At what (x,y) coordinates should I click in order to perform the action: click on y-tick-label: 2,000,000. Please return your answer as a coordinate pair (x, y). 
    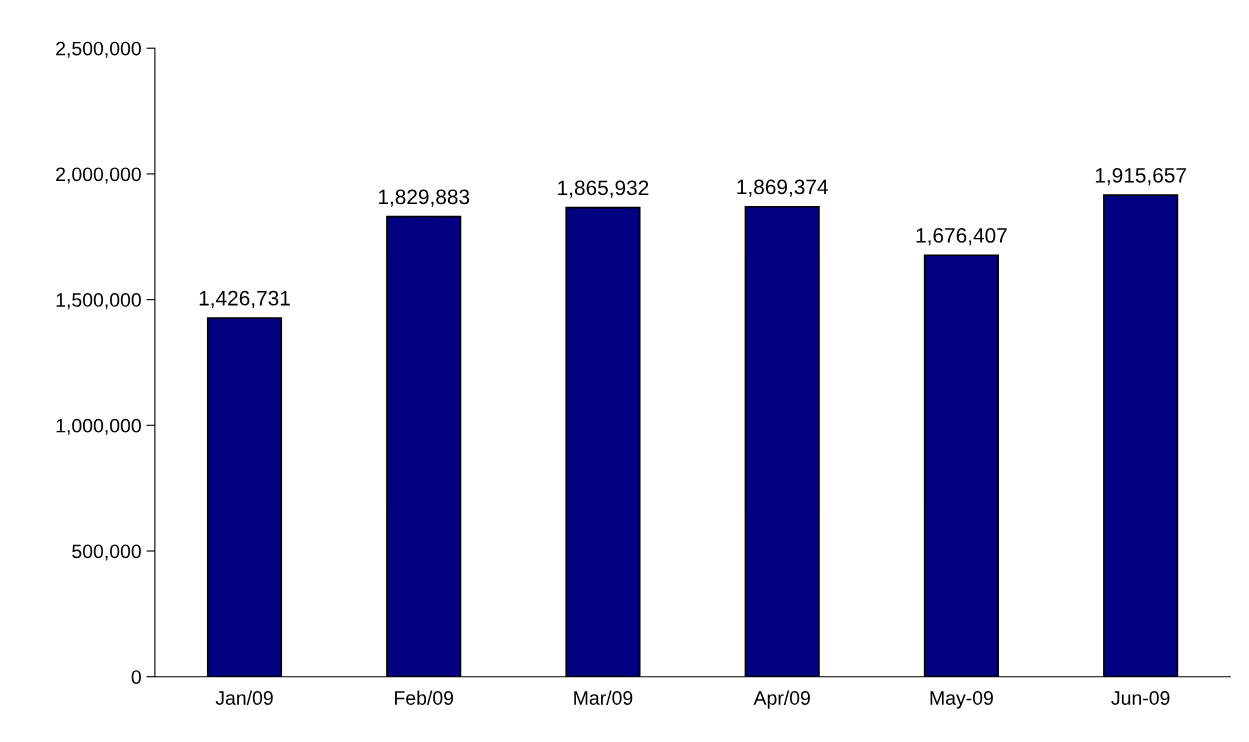
    Looking at the image, I should click on (98, 175).